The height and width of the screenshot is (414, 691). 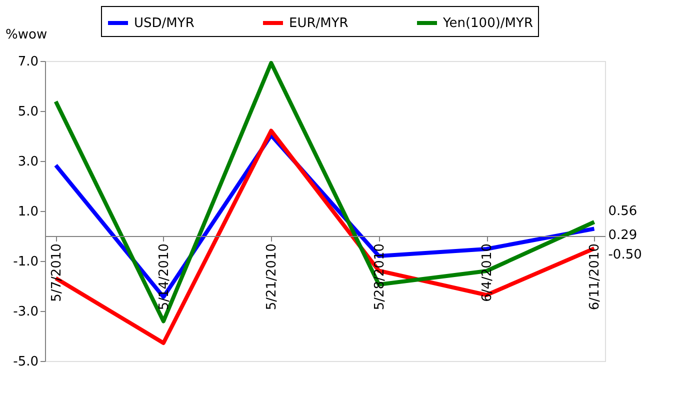 What do you see at coordinates (623, 211) in the screenshot?
I see `data-label: 0.56` at bounding box center [623, 211].